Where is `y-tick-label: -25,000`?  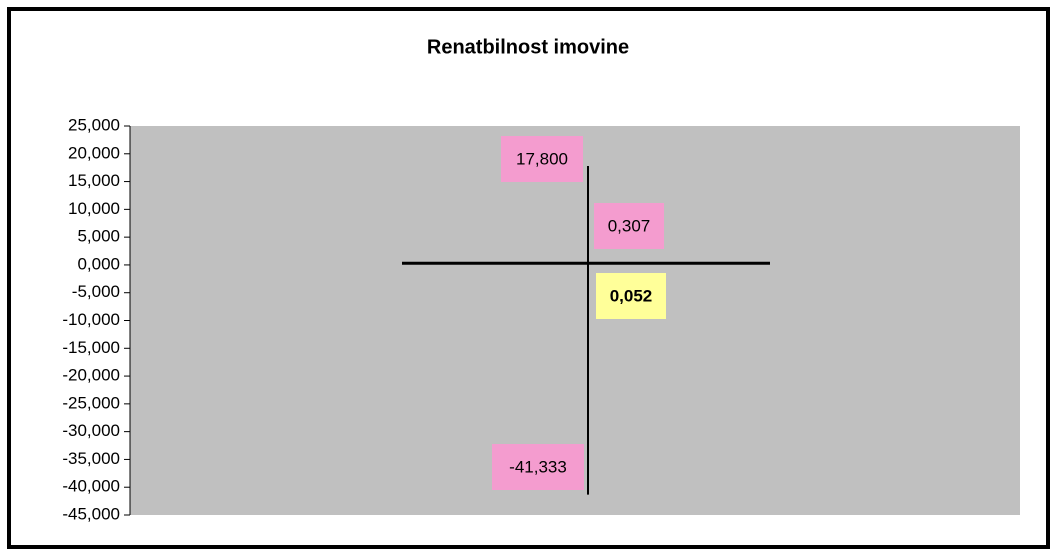
y-tick-label: -25,000 is located at coordinates (91, 402).